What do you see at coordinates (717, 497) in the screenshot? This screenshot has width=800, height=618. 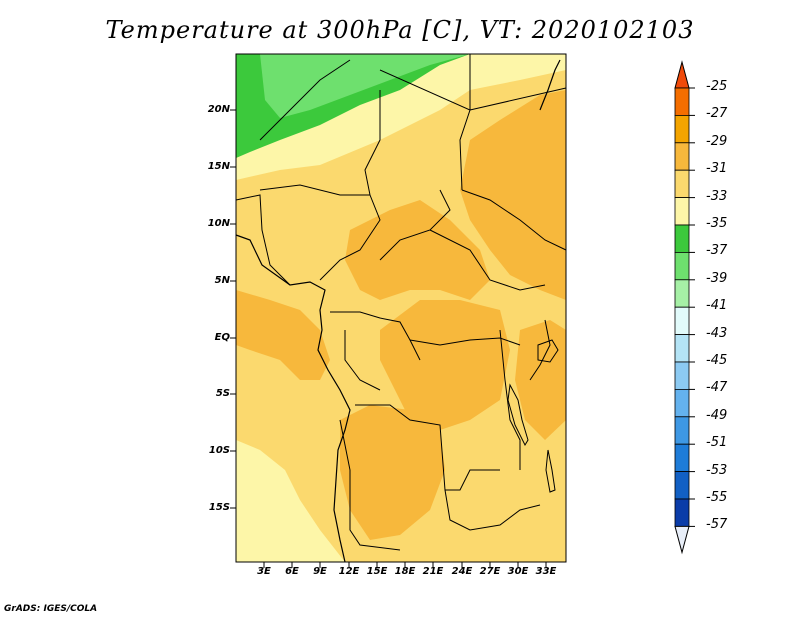 I see `colorbar-label: -55` at bounding box center [717, 497].